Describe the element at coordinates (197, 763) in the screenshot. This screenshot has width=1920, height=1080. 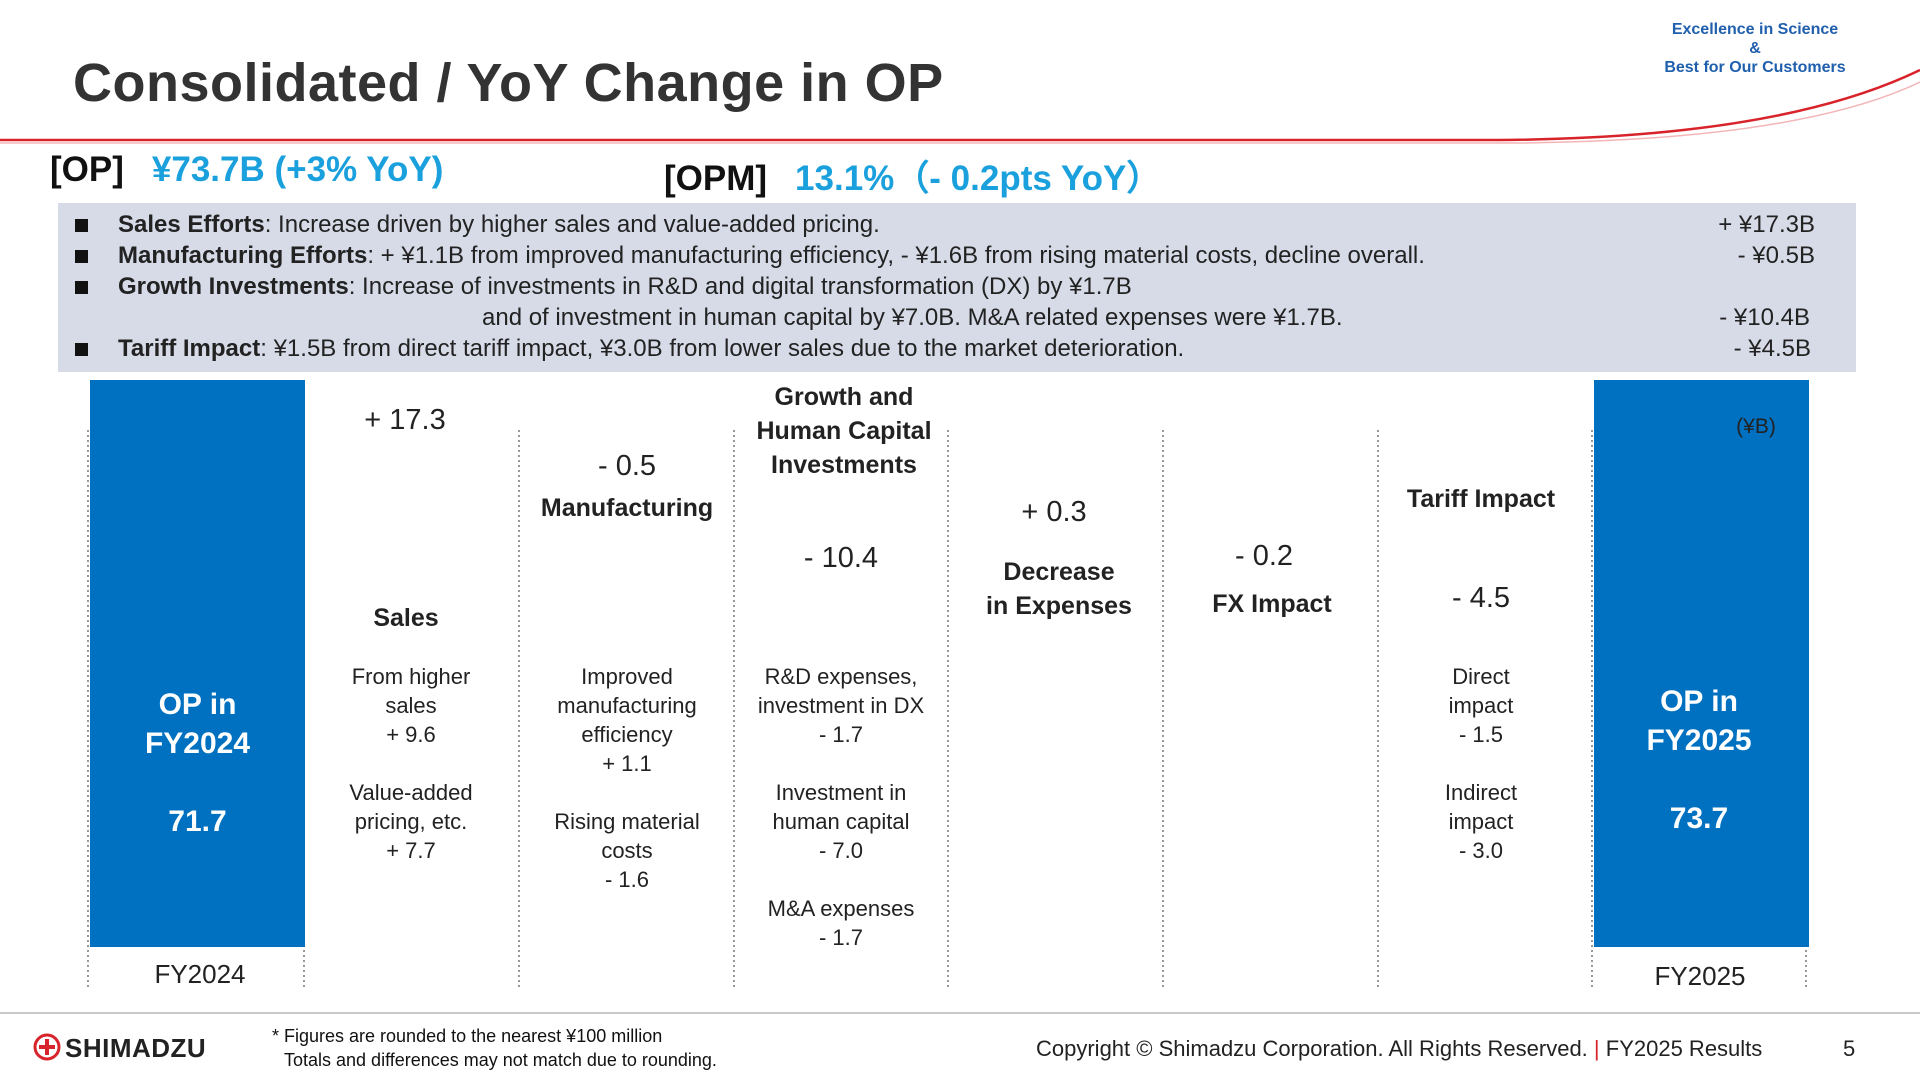
I see `total-bar-label-fy2024: OP in FY2024 71.7` at that location.